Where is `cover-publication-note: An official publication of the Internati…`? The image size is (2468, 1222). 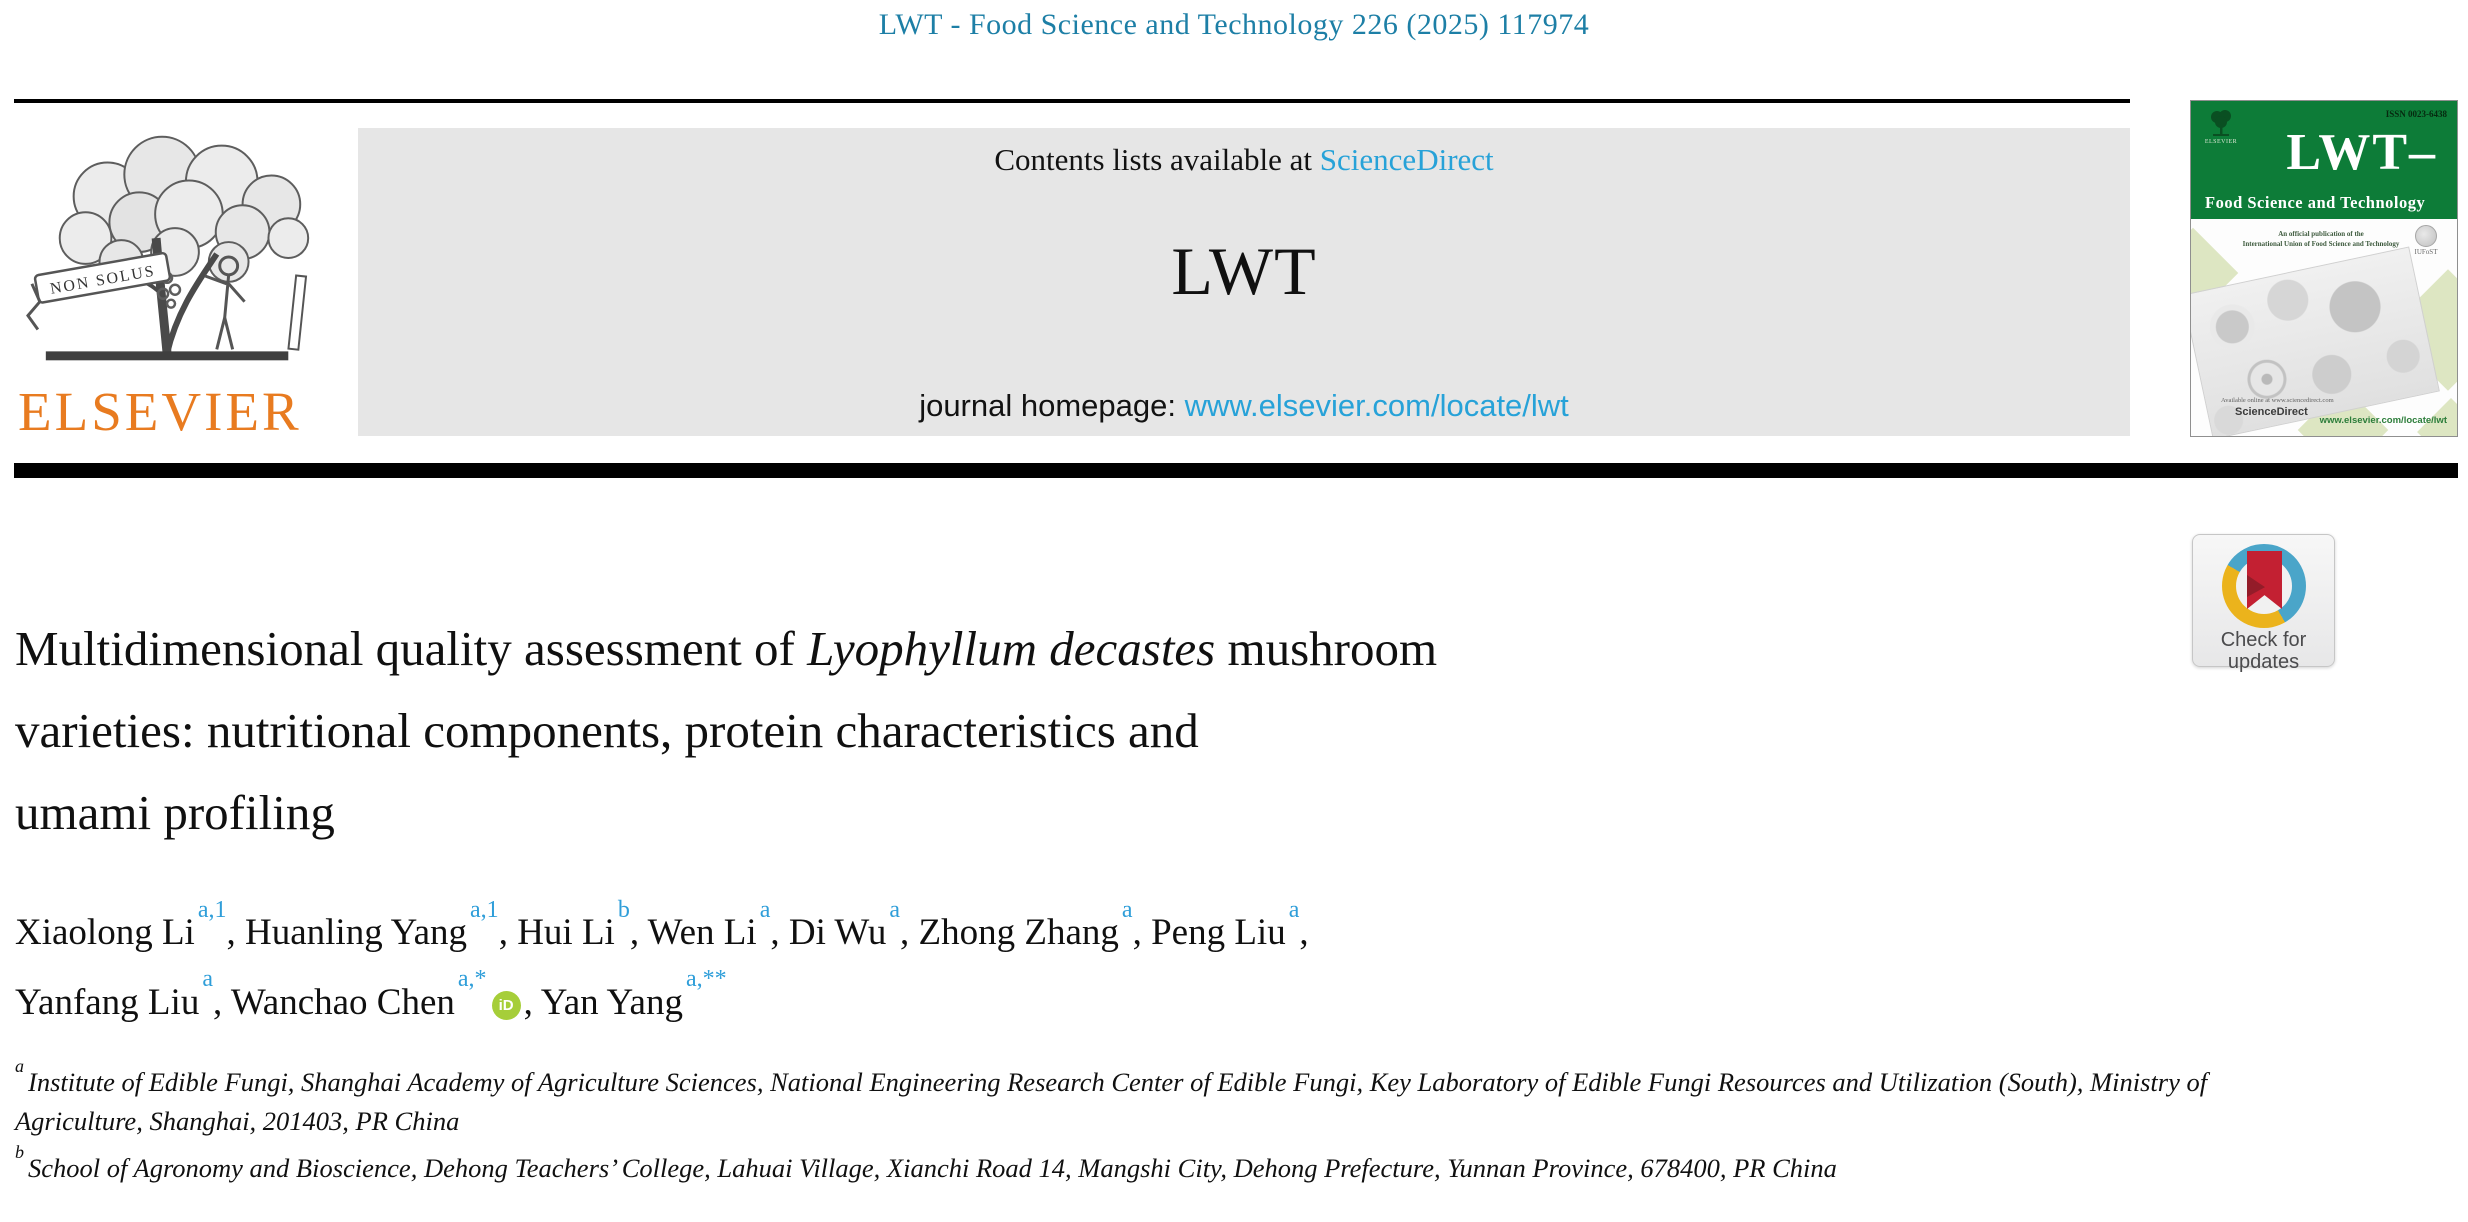 cover-publication-note: An official publication of the Internati… is located at coordinates (2321, 239).